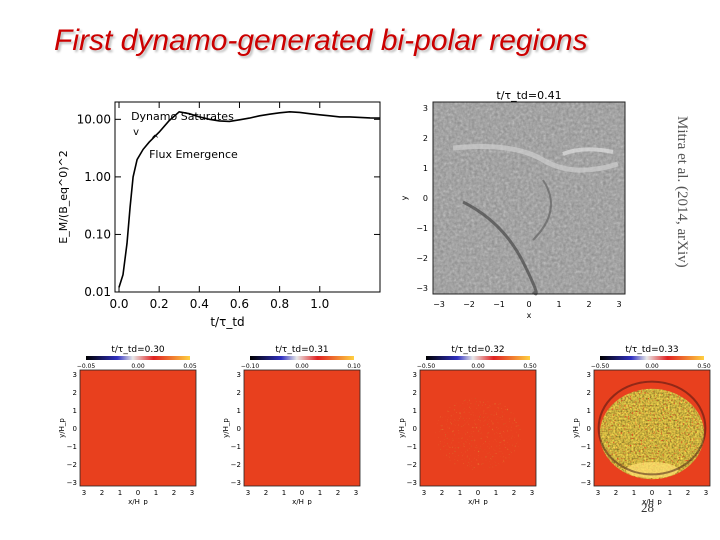  Describe the element at coordinates (652, 470) in the screenshot. I see `bright-emergence-spot` at that location.